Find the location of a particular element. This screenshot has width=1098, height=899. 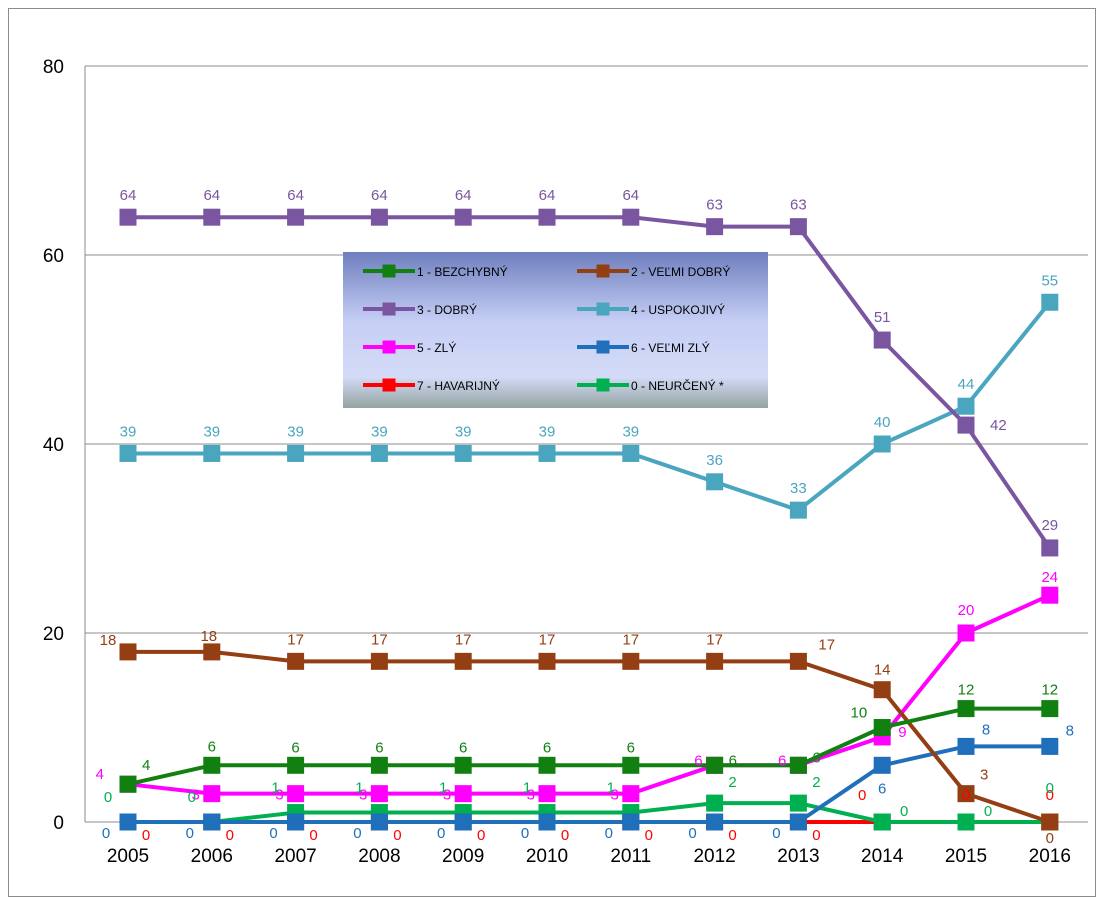

data-label-s1-2007: 17 is located at coordinates (295, 639).